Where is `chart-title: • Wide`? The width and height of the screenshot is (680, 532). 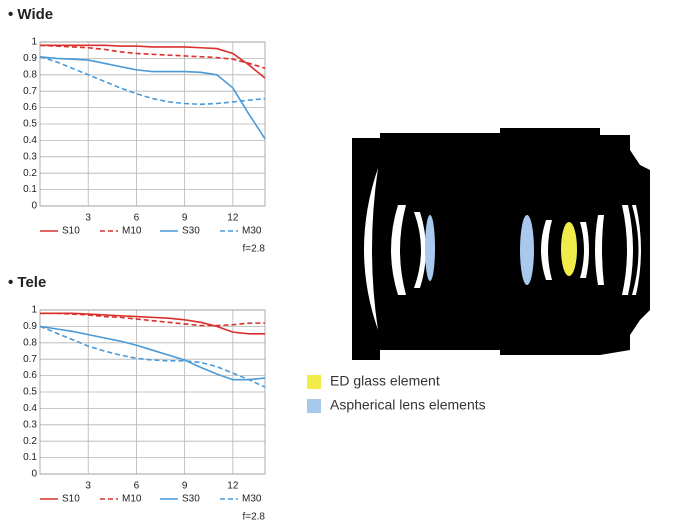 chart-title: • Wide is located at coordinates (30, 14).